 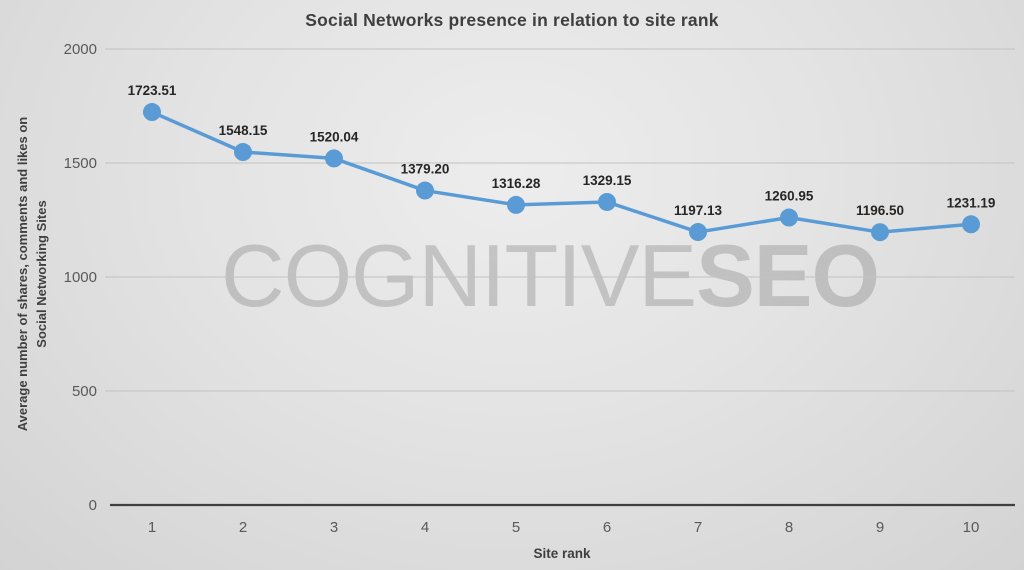 I want to click on y-tick-label: 1500, so click(x=80, y=163).